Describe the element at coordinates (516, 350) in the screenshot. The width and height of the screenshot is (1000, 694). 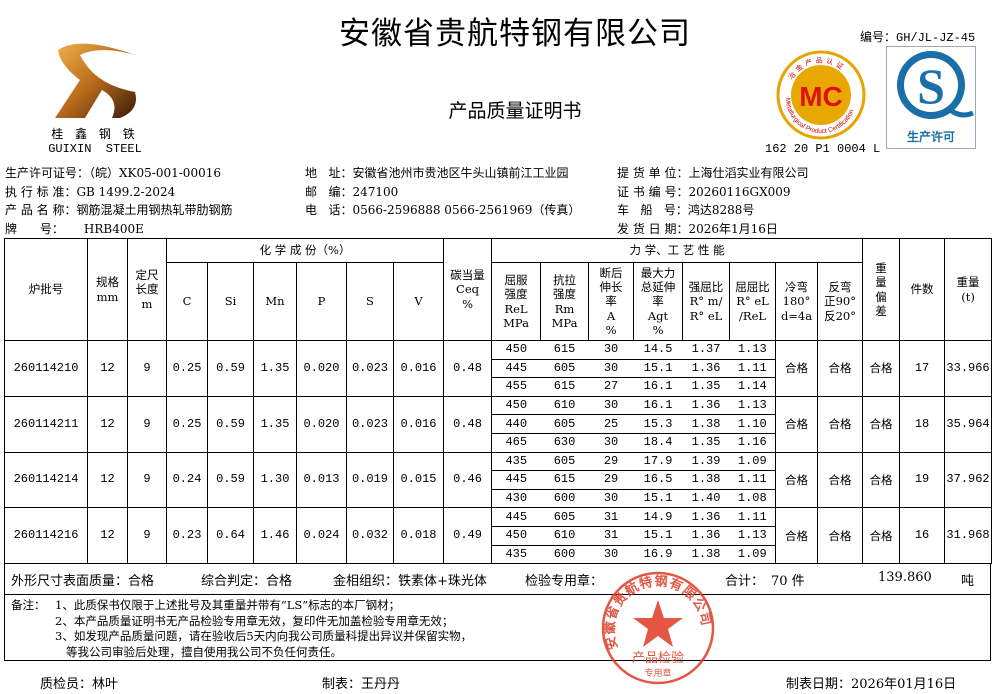
I see `mech-value: 450` at that location.